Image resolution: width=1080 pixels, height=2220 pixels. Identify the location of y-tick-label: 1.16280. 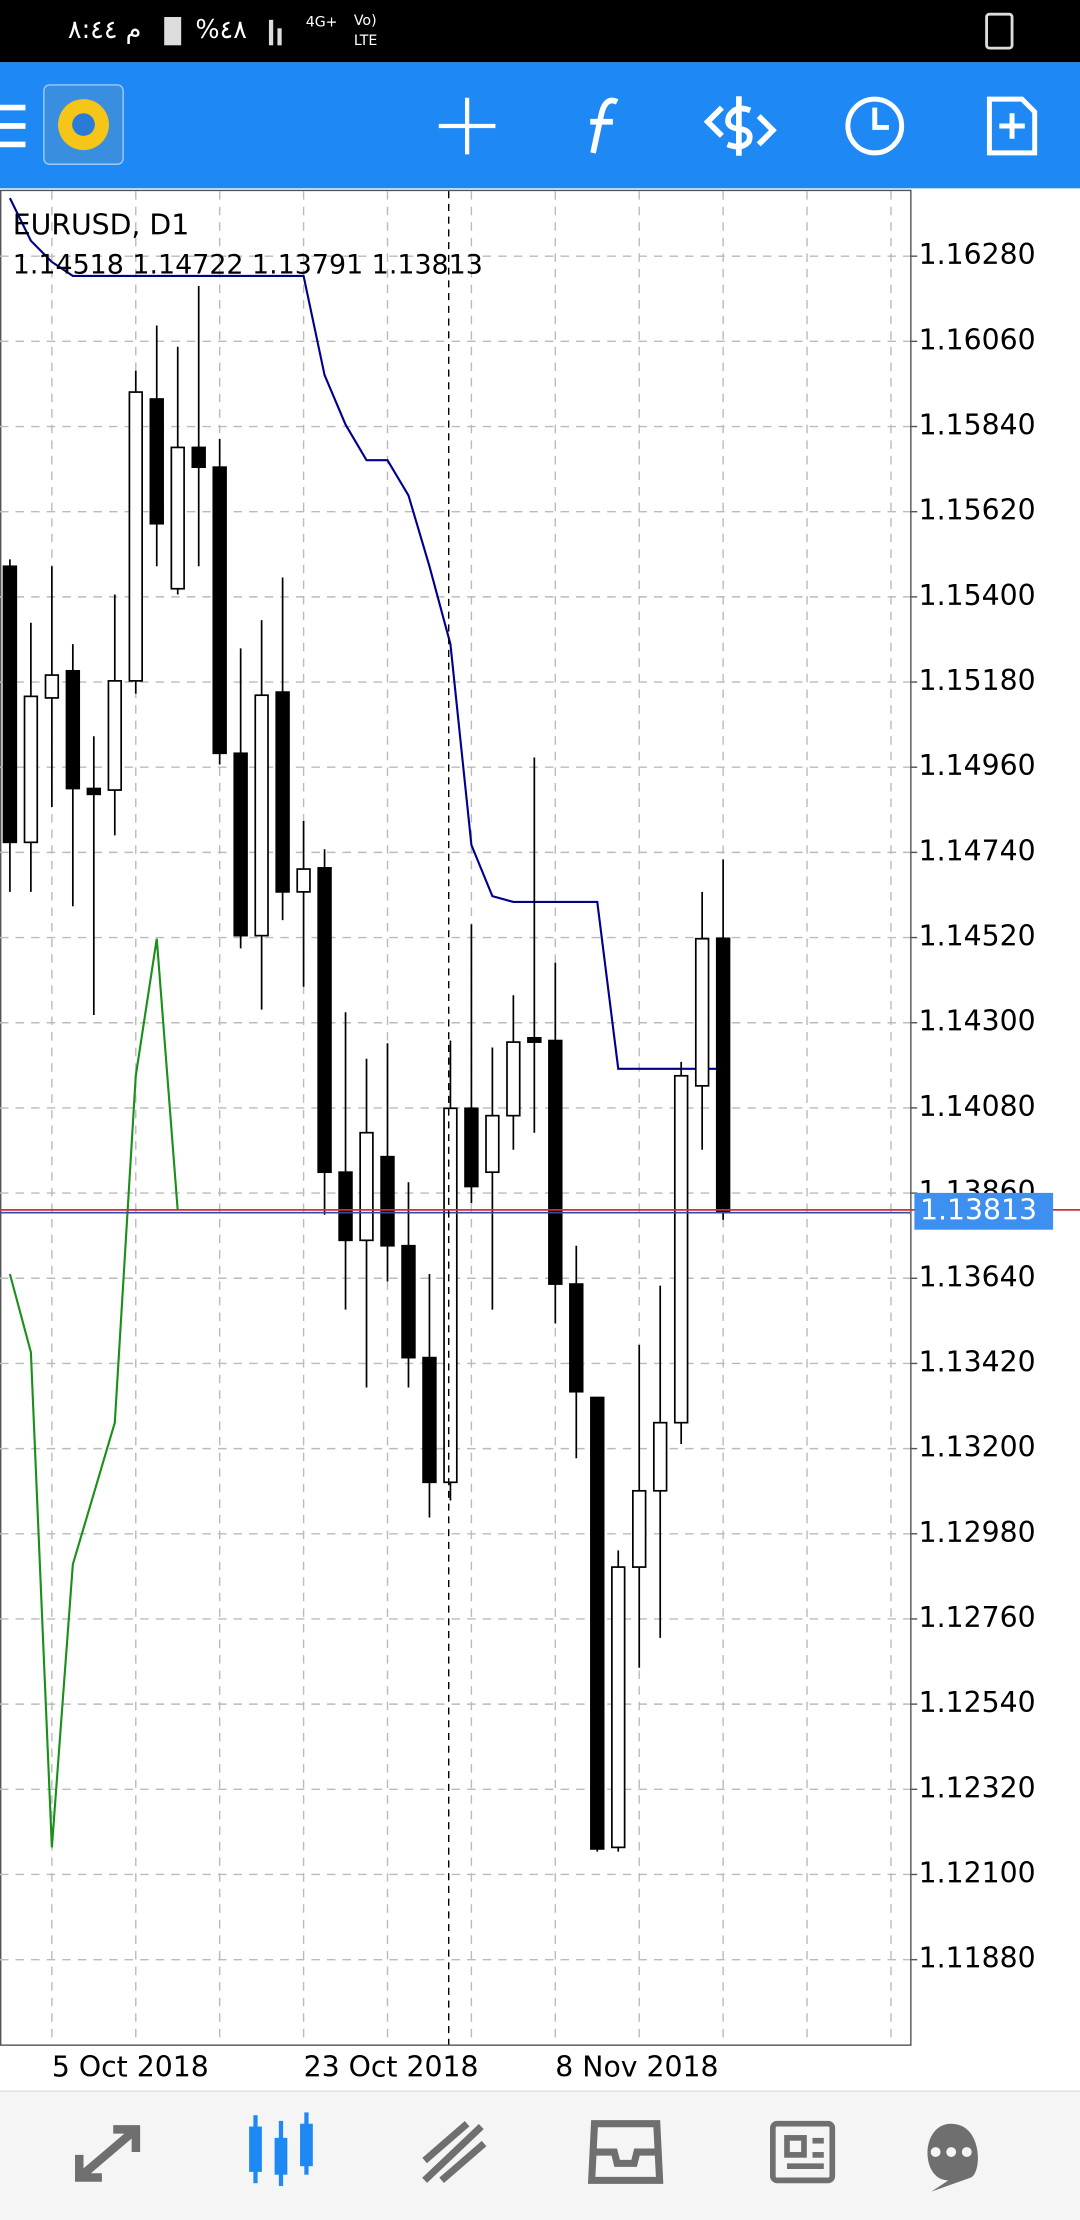
(977, 254).